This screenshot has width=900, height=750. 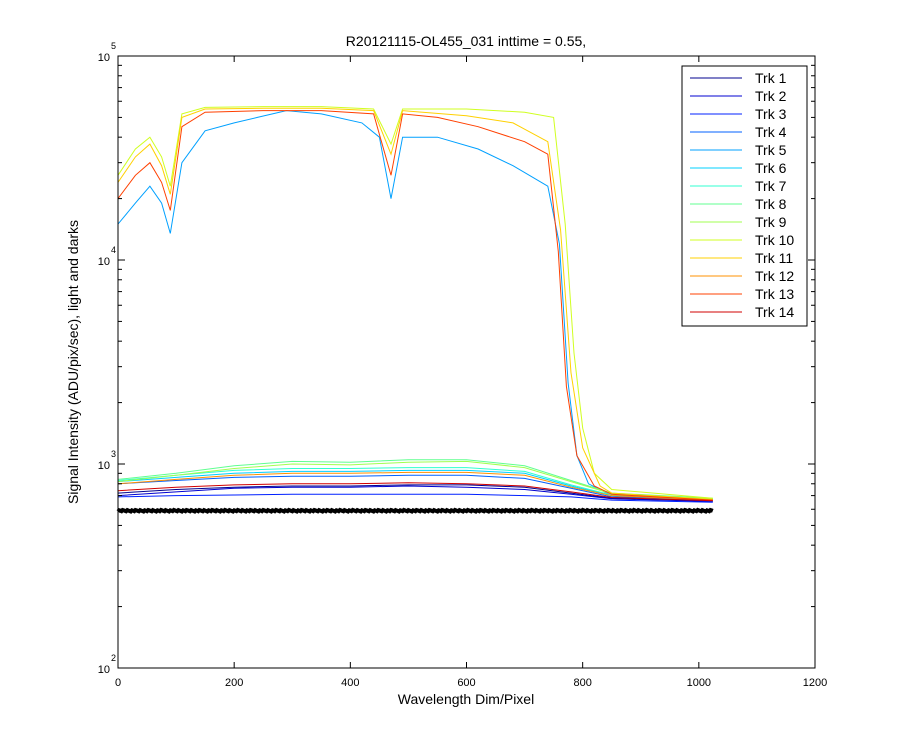 I want to click on legend-label: Trk 13, so click(x=774, y=294).